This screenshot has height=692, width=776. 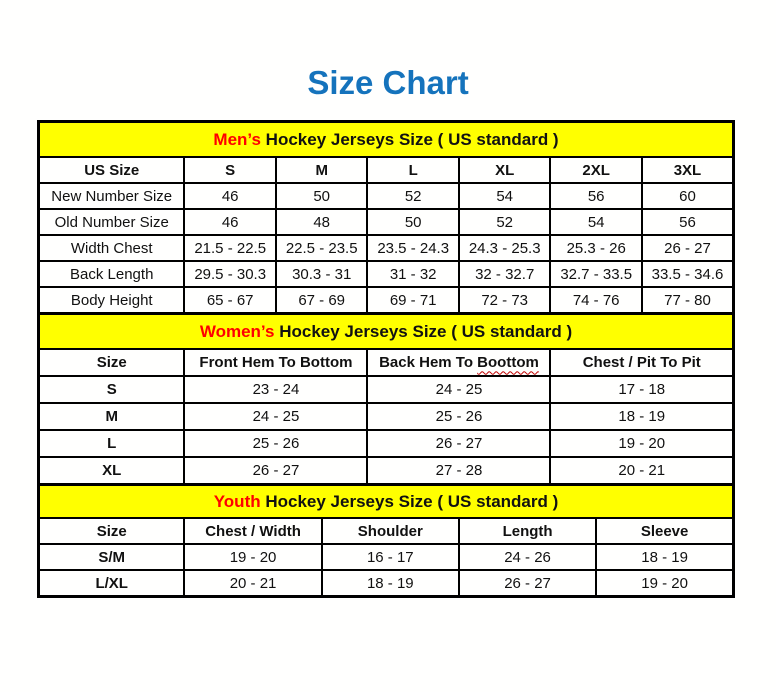 What do you see at coordinates (111, 363) in the screenshot?
I see `womens-column-header: Size` at bounding box center [111, 363].